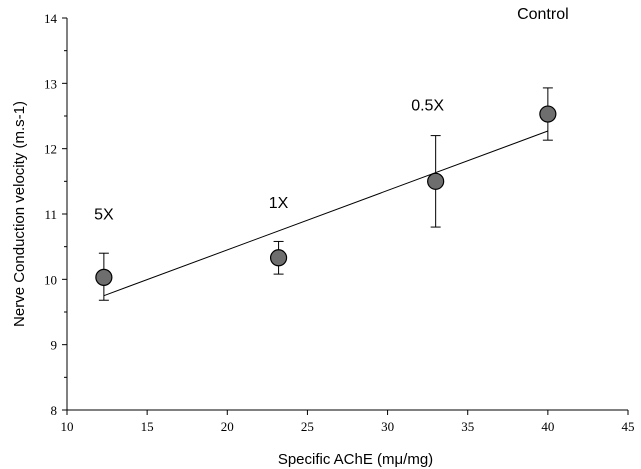  What do you see at coordinates (54, 410) in the screenshot?
I see `y-tick-label: 8` at bounding box center [54, 410].